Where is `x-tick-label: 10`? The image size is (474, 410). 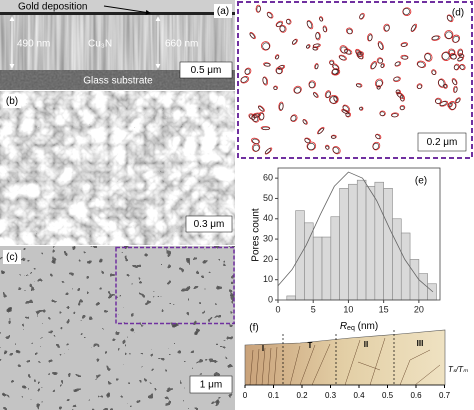 x-tick-label: 10 is located at coordinates (348, 309).